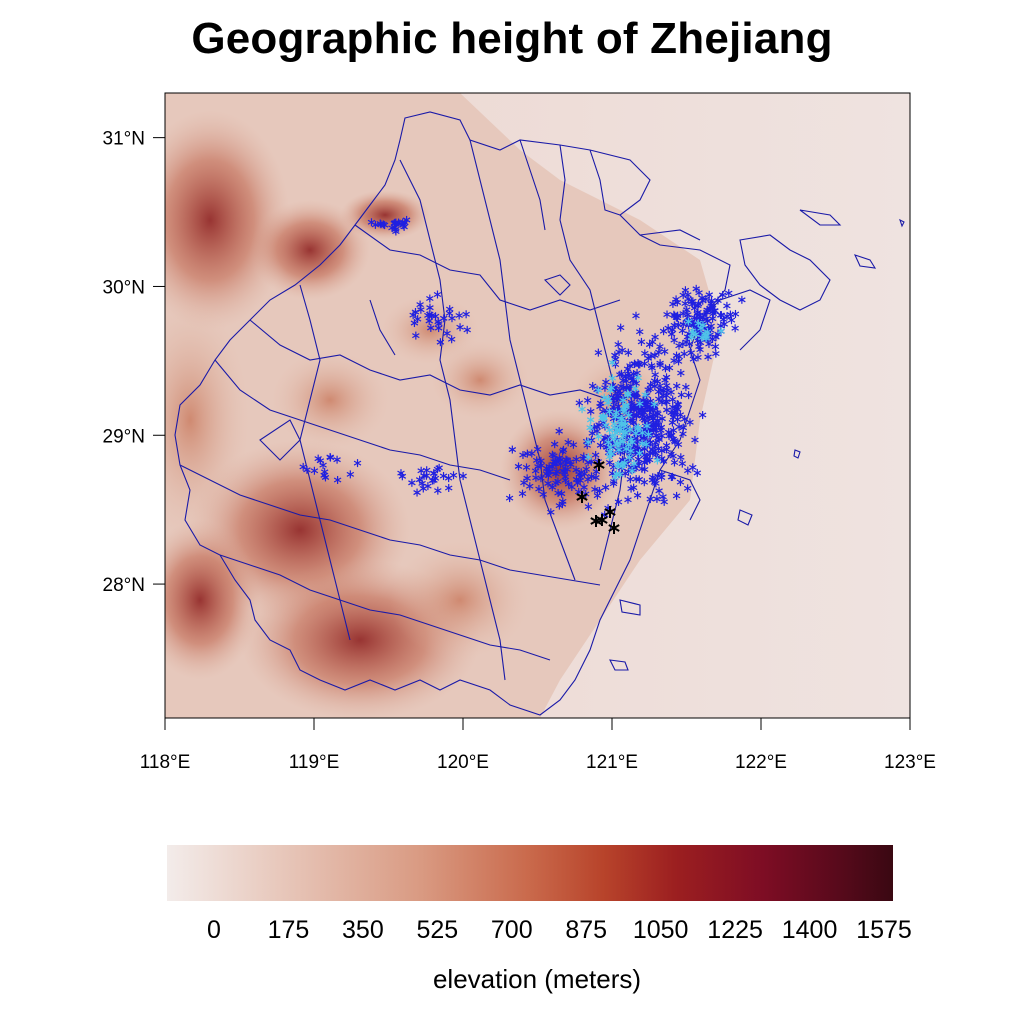 The height and width of the screenshot is (1024, 1024). I want to click on colorbar-label: 175, so click(289, 930).